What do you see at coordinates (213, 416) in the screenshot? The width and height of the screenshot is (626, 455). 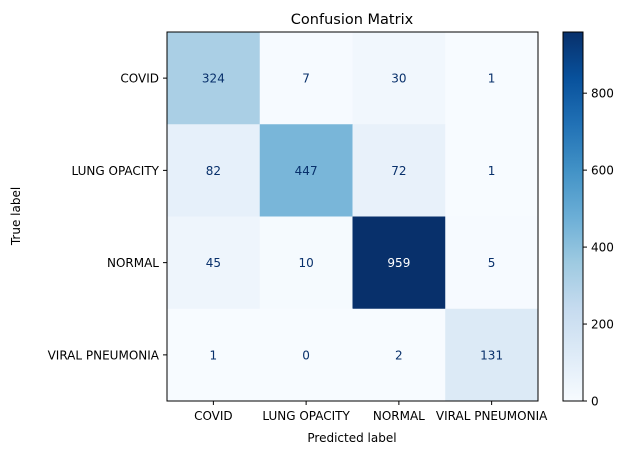 I see `x-tick-label: COVID` at bounding box center [213, 416].